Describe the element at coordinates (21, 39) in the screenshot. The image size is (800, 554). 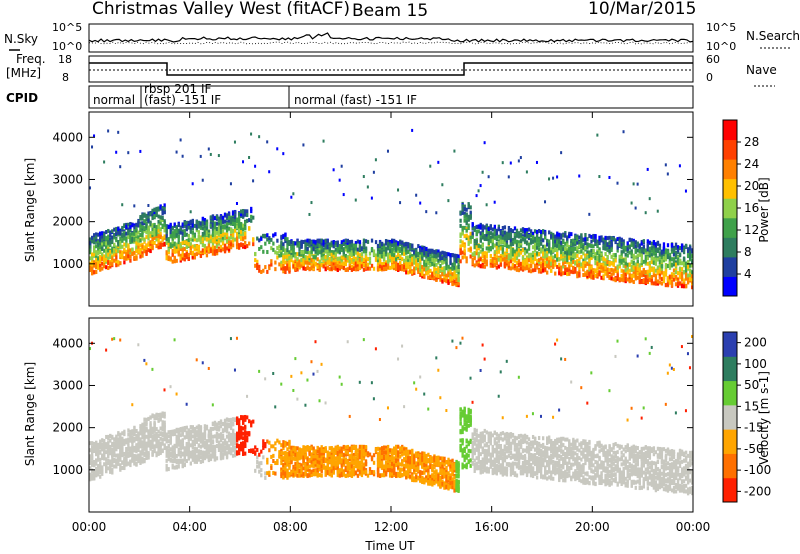
I see `nsky-label: N.Sky` at that location.